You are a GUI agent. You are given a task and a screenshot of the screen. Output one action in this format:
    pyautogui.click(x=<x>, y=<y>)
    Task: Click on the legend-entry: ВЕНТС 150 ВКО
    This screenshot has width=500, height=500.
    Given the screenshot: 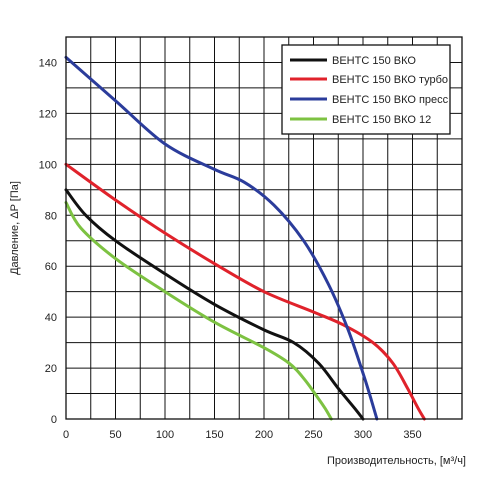 What is the action you would take?
    pyautogui.click(x=353, y=61)
    